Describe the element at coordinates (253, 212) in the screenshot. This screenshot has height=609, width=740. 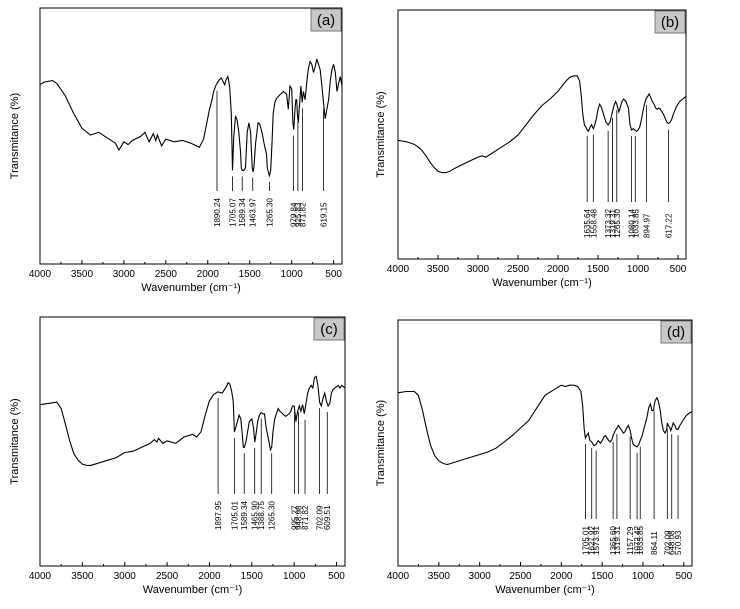
I see `peak-label: 1463.97` at that location.